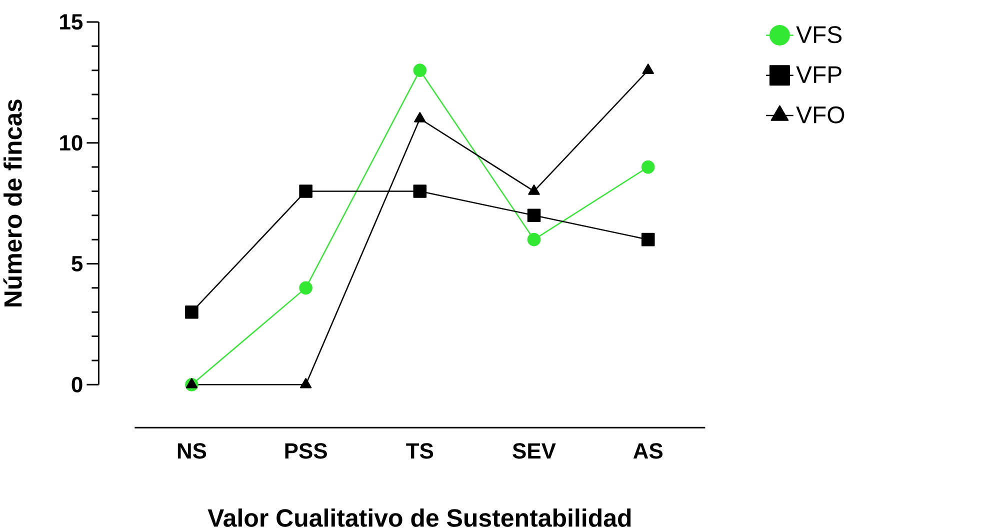 The height and width of the screenshot is (530, 990). Describe the element at coordinates (819, 74) in the screenshot. I see `legend-label: VFP` at that location.